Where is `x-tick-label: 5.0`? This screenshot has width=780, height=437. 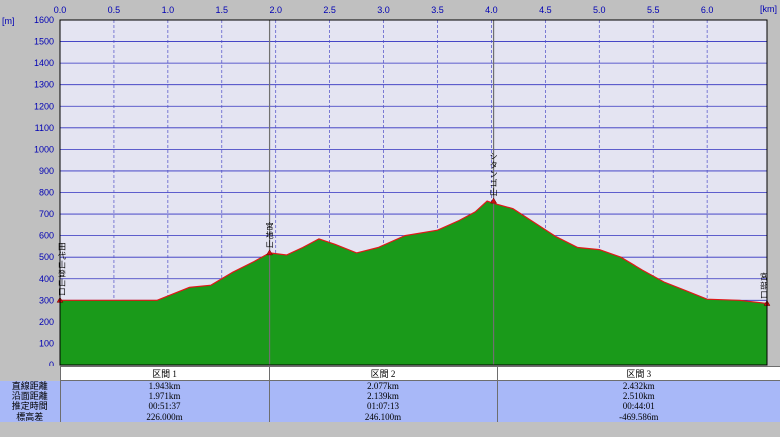 x-tick-label: 5.0 is located at coordinates (599, 10).